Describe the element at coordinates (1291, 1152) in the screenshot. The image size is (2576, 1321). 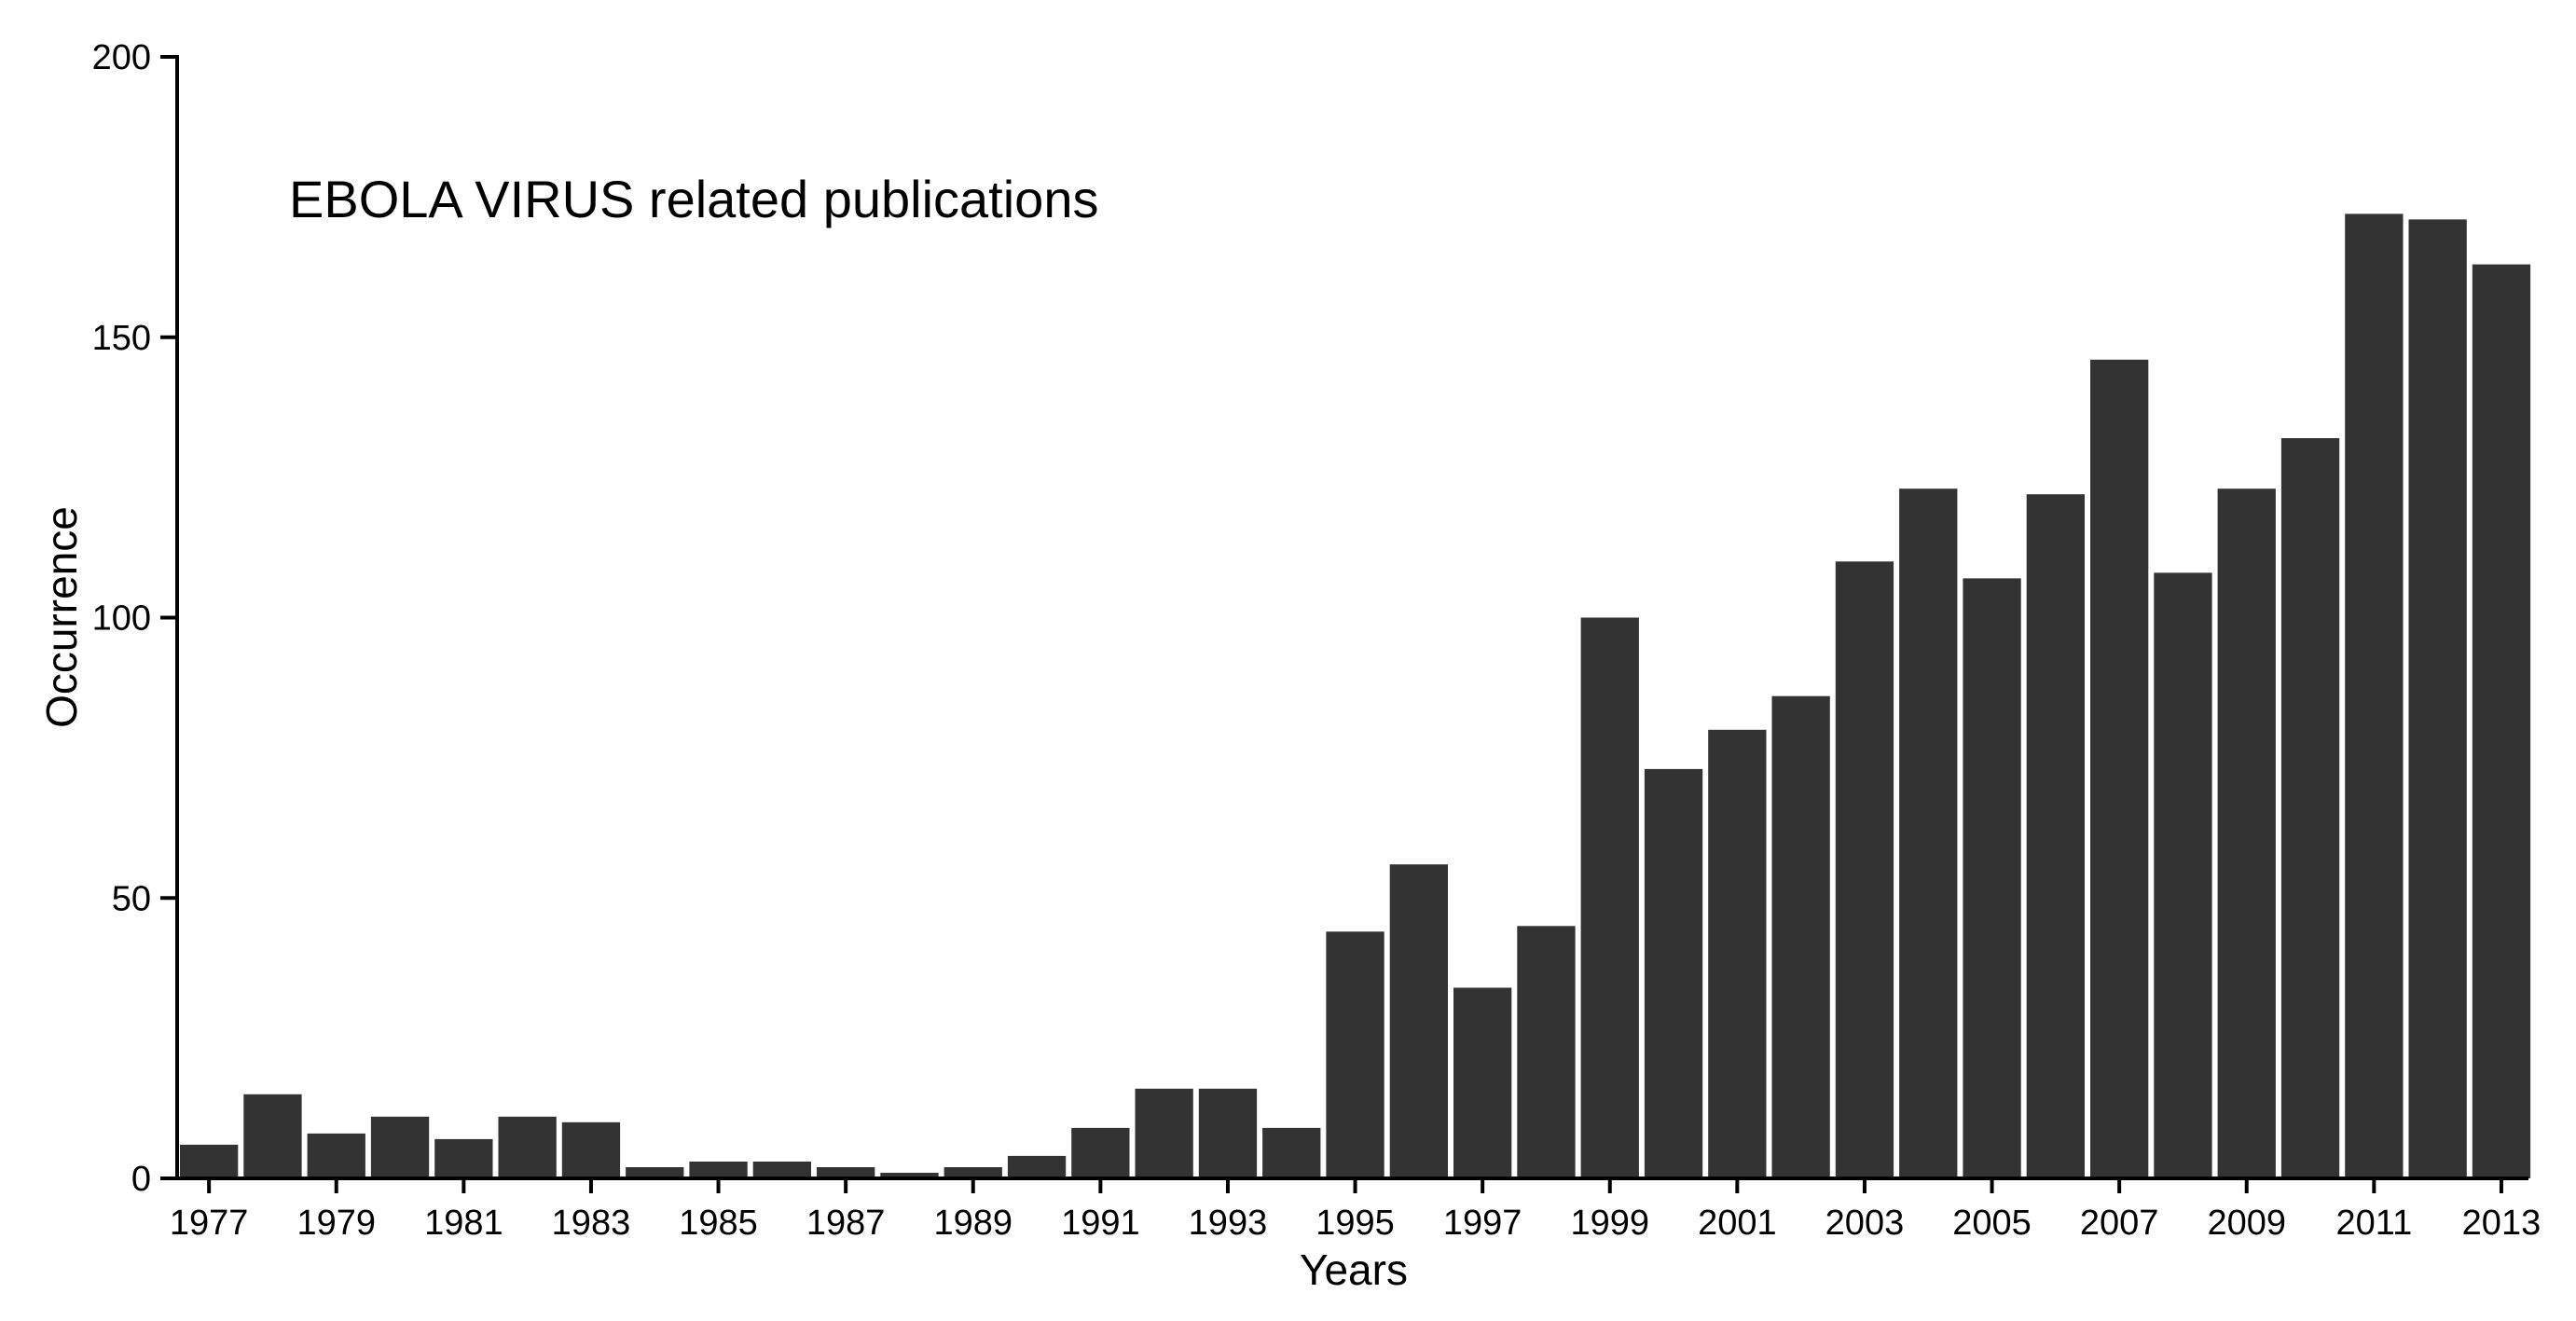
I see `bar-1994` at that location.